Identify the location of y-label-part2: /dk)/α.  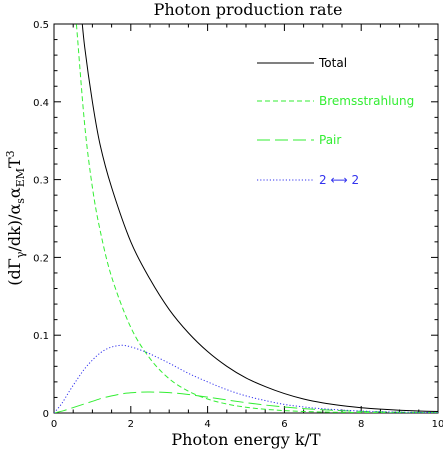
(14, 228).